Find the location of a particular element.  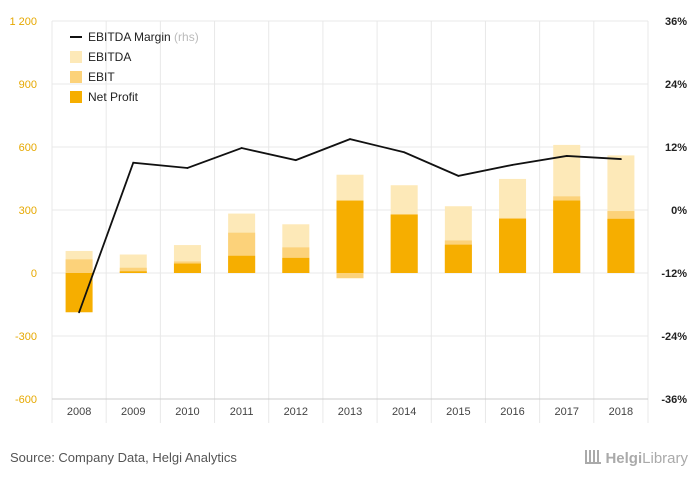

helgi-library-logo: HelgiLibrary is located at coordinates (636, 458).